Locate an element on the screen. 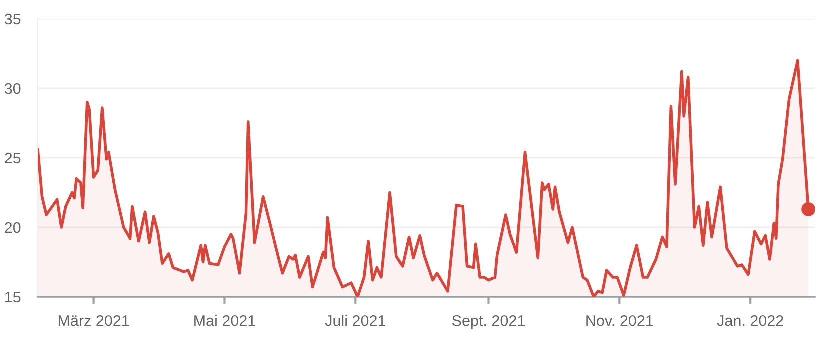  x-tick-label: Nov. 2021 is located at coordinates (620, 320).